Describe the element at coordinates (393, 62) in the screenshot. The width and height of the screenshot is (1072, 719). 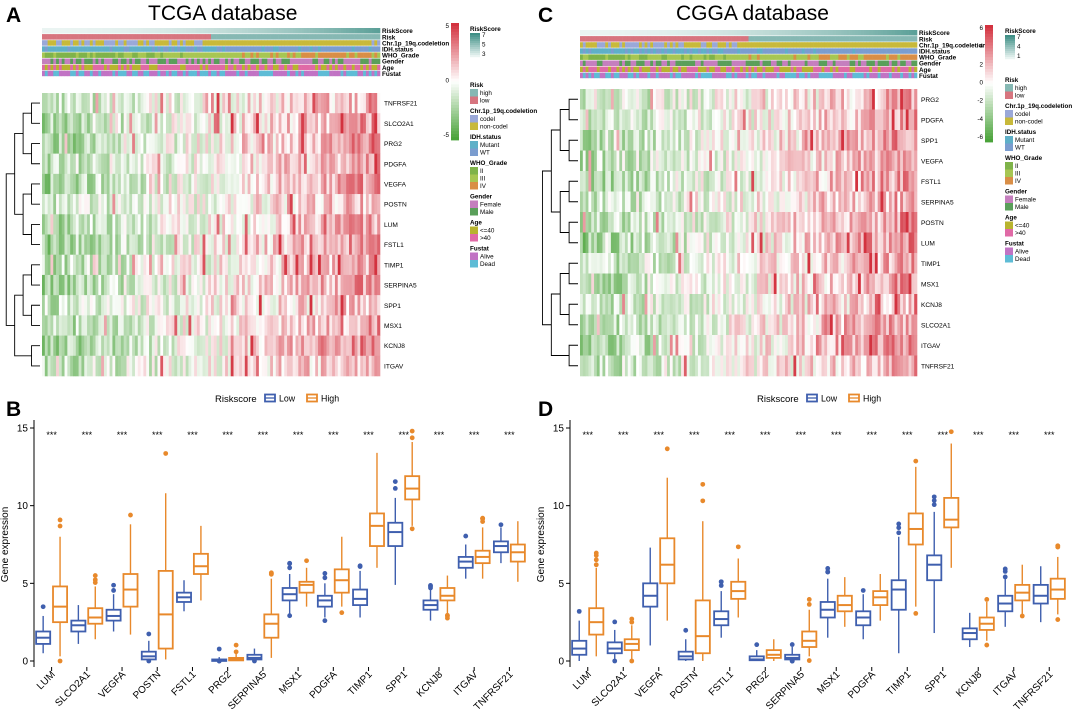
I see `annotation-label: Gender` at that location.